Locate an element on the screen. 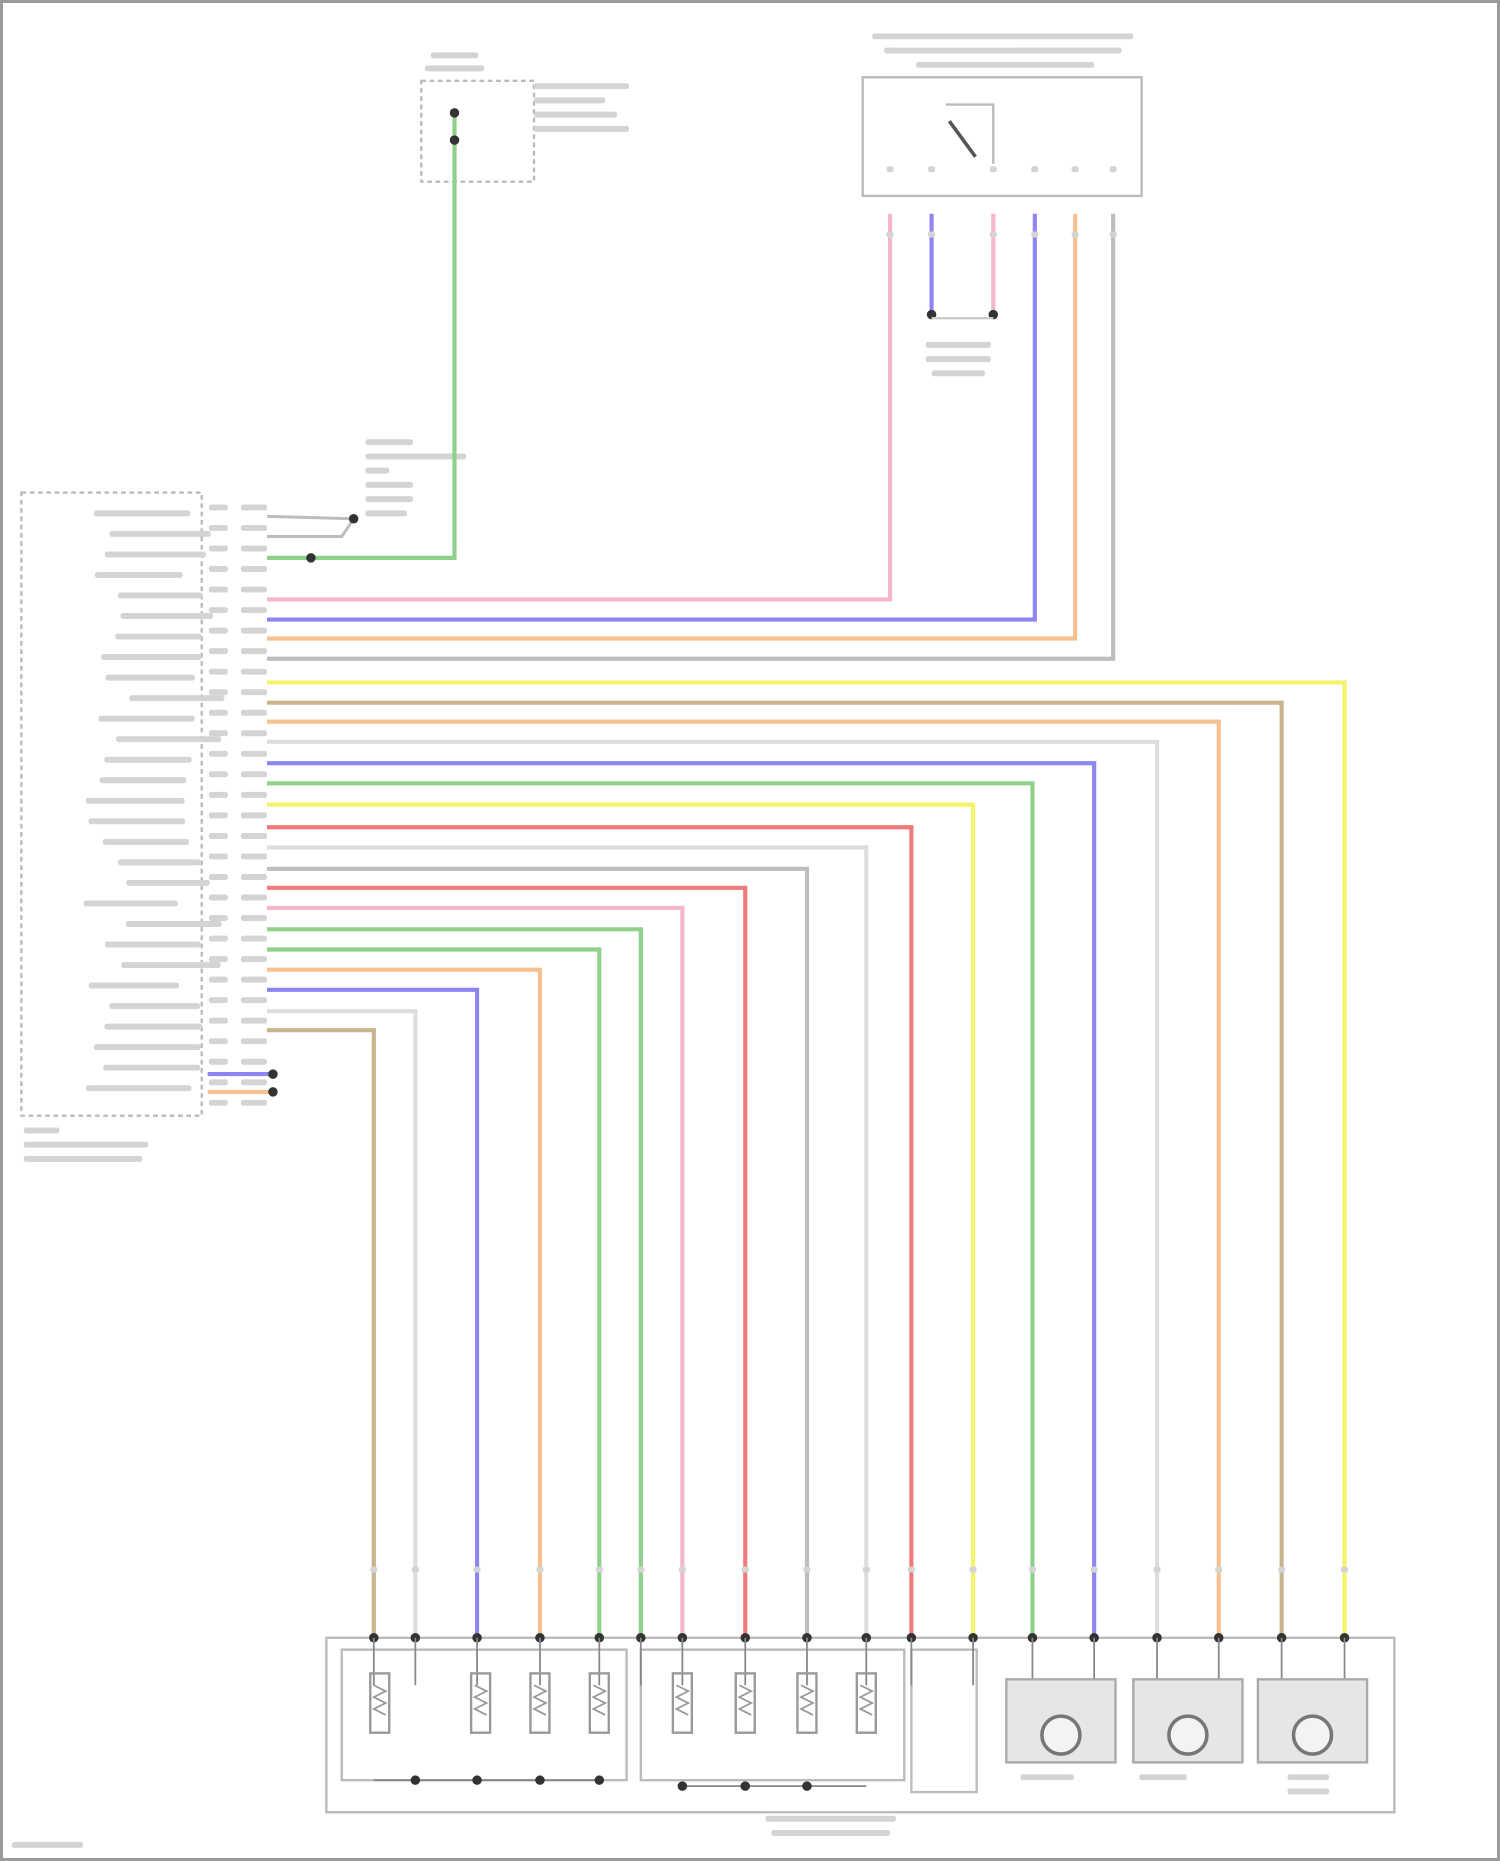  wire-red is located at coordinates (506, 1263).